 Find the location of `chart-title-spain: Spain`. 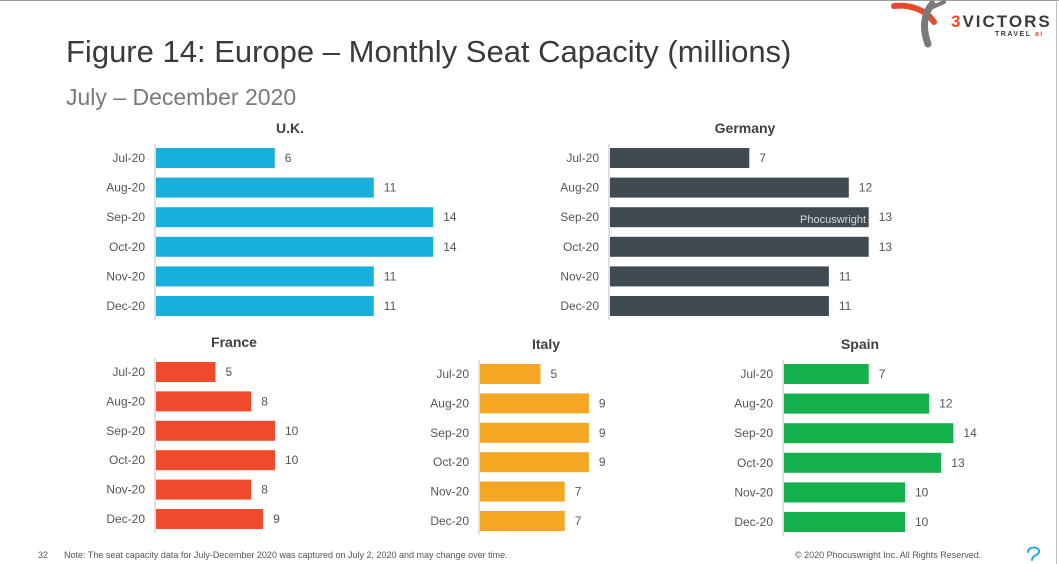

chart-title-spain: Spain is located at coordinates (860, 344).